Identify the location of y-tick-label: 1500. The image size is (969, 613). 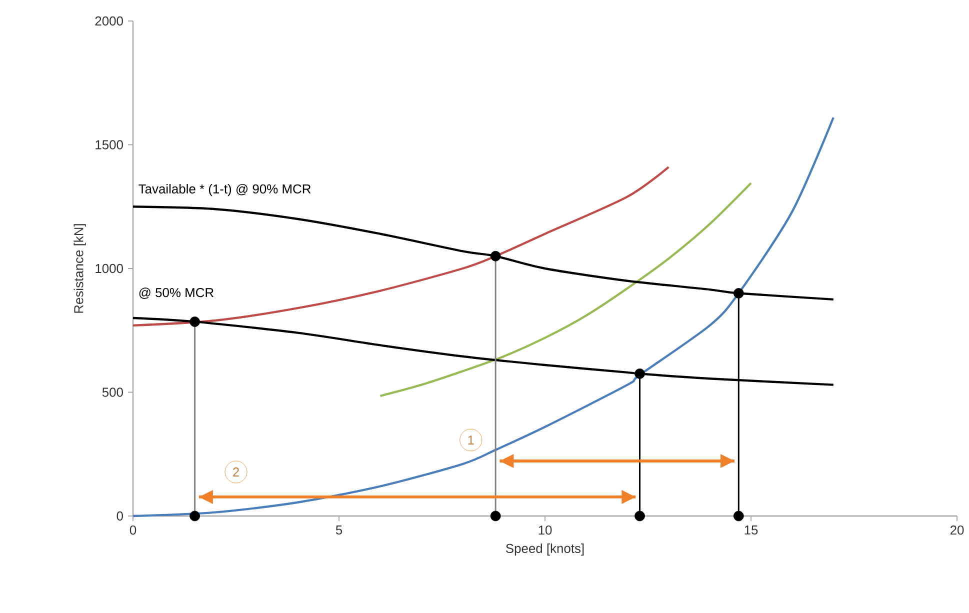
(109, 145).